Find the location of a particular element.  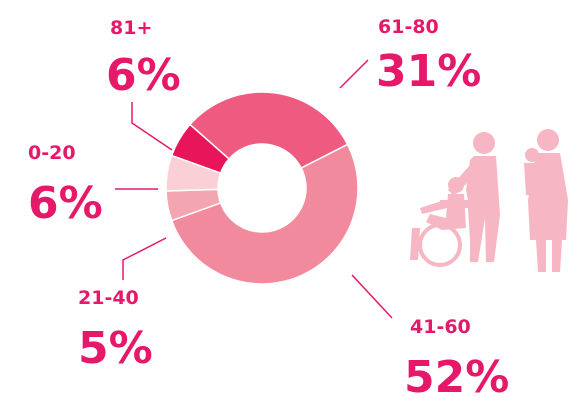

category-label: 61-80 is located at coordinates (408, 27).